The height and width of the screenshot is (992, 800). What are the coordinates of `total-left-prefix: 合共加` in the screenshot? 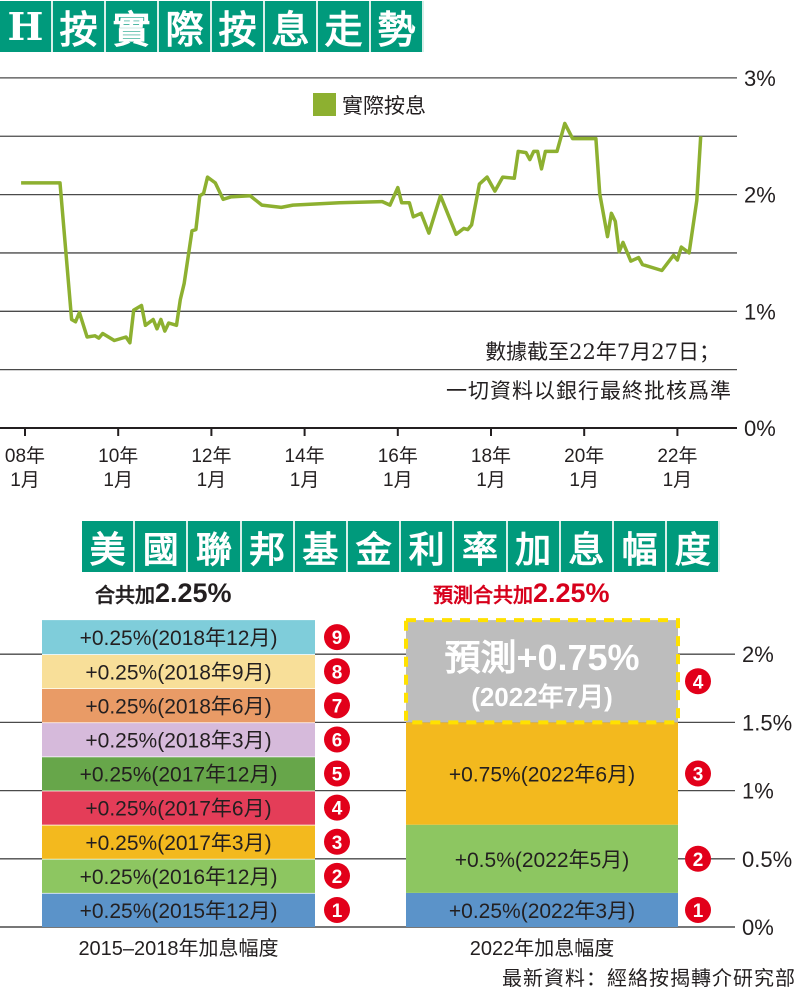 It's located at (125, 596).